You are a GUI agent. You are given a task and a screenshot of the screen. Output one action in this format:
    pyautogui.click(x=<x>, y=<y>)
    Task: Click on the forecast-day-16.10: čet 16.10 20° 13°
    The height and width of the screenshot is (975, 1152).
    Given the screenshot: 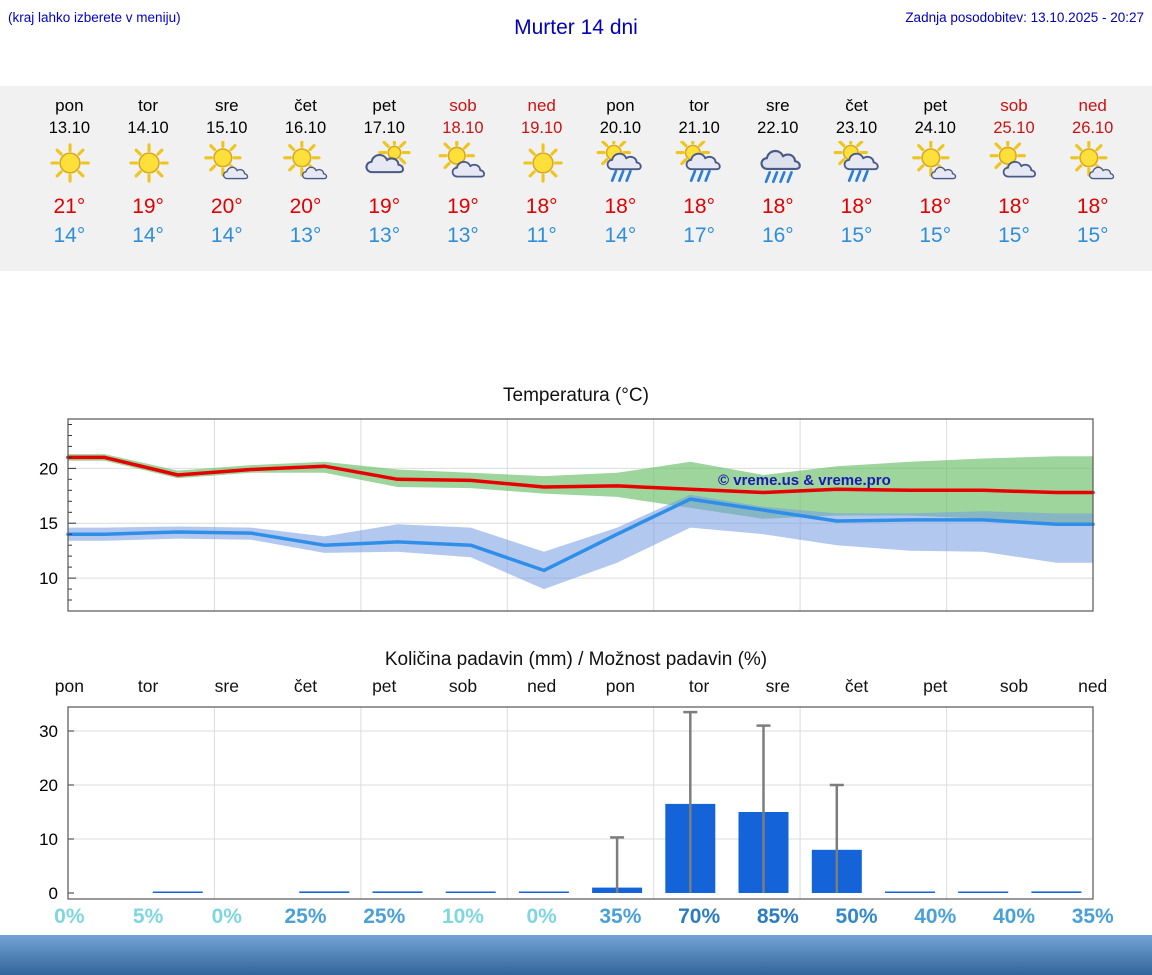 What is the action you would take?
    pyautogui.click(x=305, y=176)
    